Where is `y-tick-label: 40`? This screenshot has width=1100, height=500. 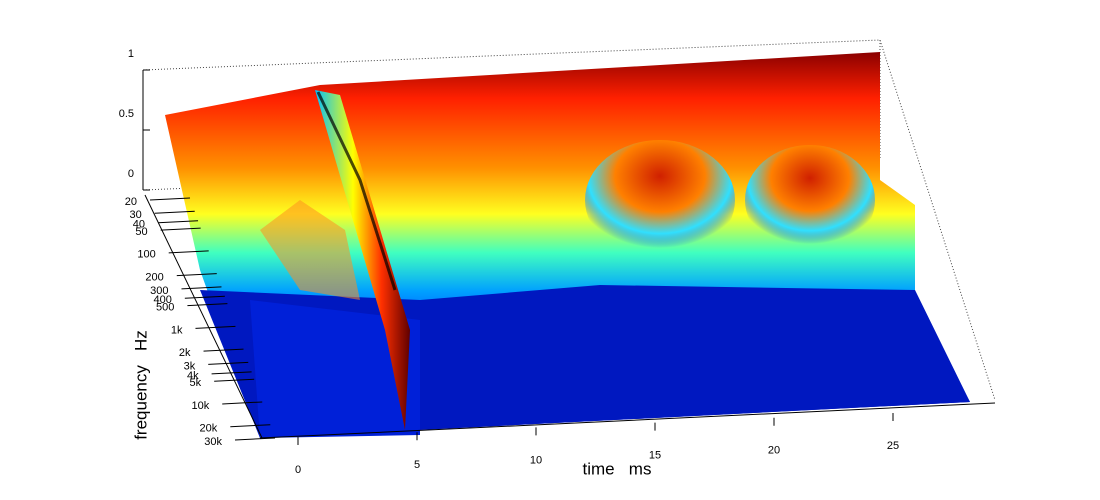
y-tick-label: 40 is located at coordinates (139, 225).